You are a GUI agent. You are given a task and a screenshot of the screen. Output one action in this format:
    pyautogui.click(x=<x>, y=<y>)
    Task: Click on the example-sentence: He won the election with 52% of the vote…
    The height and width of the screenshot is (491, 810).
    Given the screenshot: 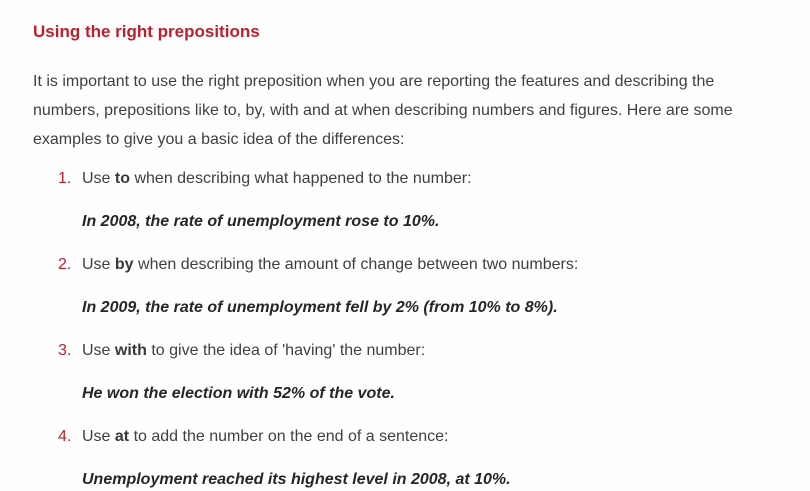 What is the action you would take?
    pyautogui.click(x=238, y=393)
    